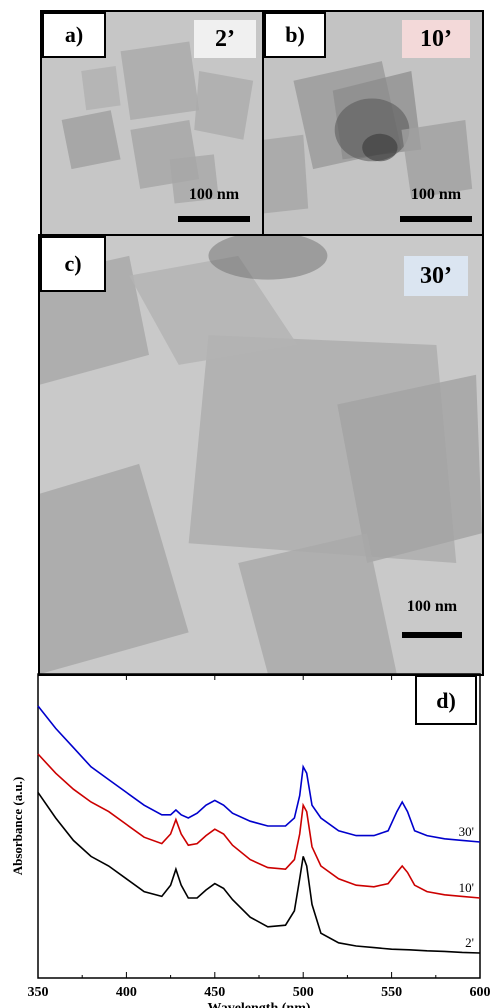  I want to click on y-axis-label: Absorbance (a.u.), so click(17, 826).